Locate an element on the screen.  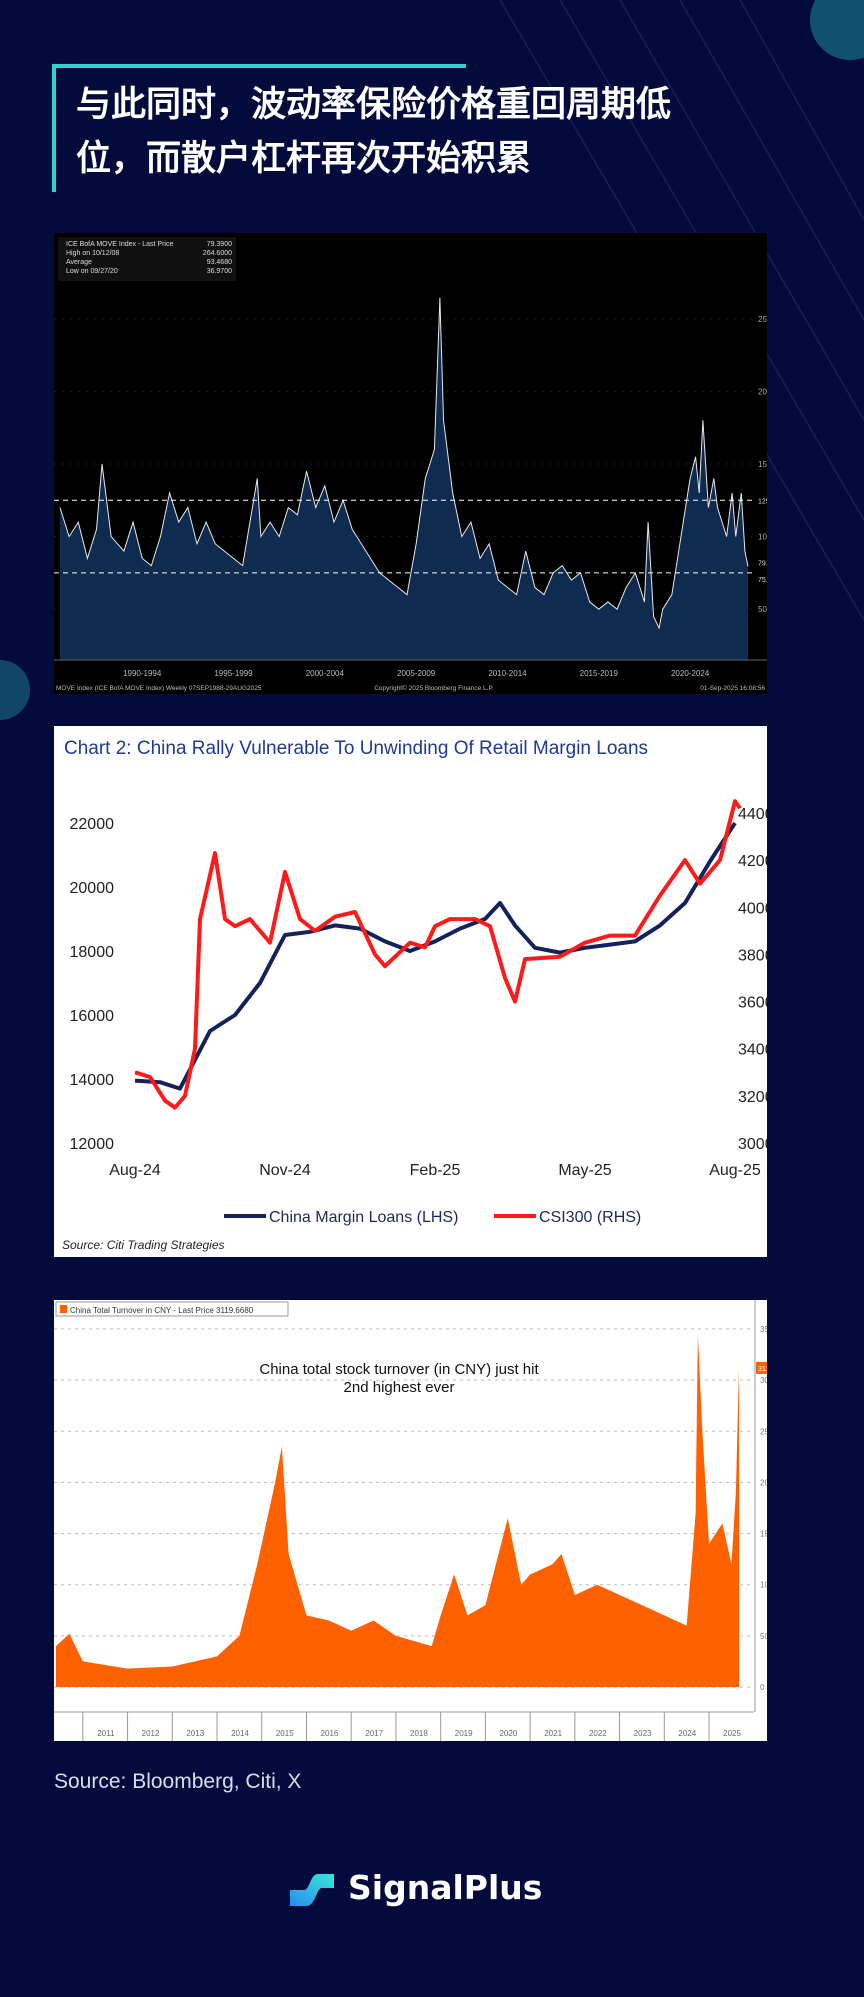
x-tick-label: 2024 is located at coordinates (687, 1733).